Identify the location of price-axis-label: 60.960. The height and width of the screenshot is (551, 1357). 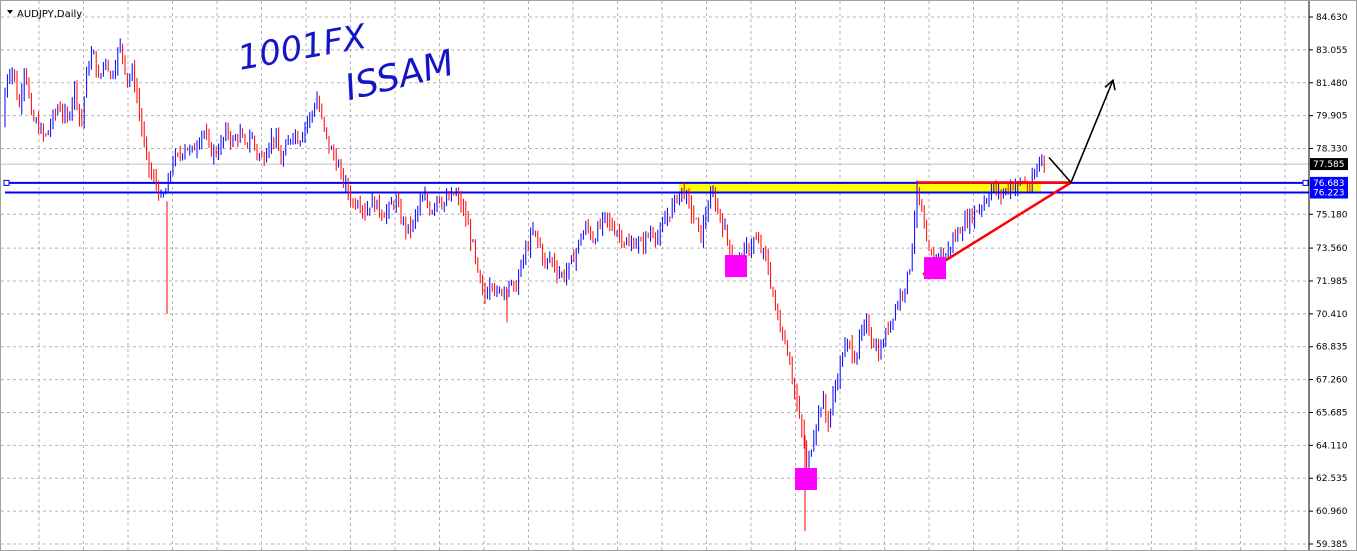
(1332, 512).